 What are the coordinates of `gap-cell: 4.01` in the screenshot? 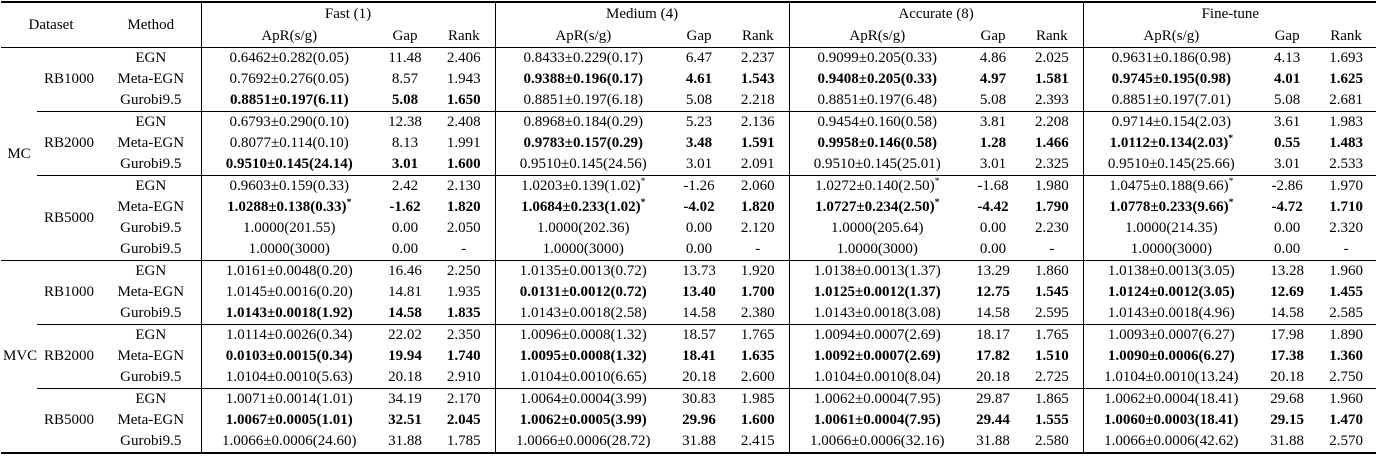 It's located at (1287, 79).